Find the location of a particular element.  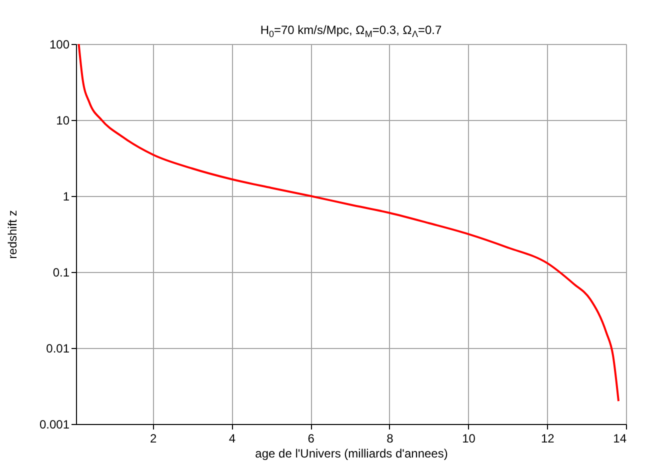

y-tick-label: 0.01 is located at coordinates (58, 349).